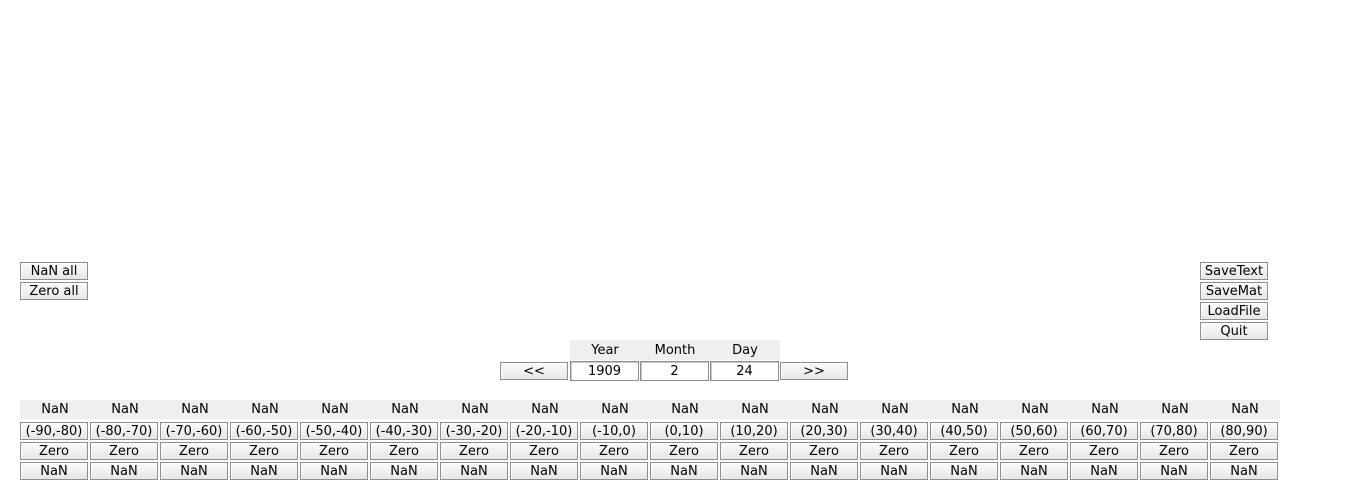  What do you see at coordinates (534, 371) in the screenshot?
I see `previous-date-button: <<` at bounding box center [534, 371].